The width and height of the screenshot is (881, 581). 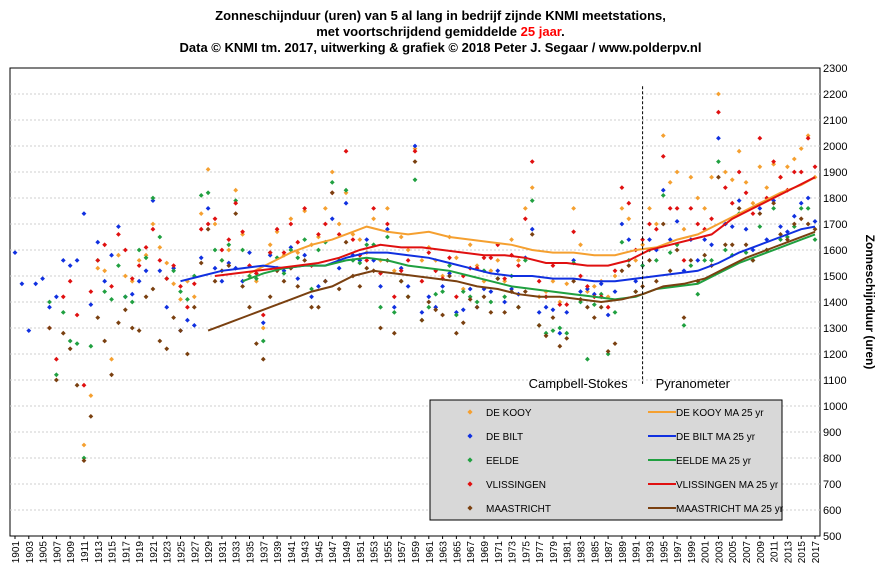 What do you see at coordinates (292, 552) in the screenshot?
I see `x-tick-label: 1941` at bounding box center [292, 552].